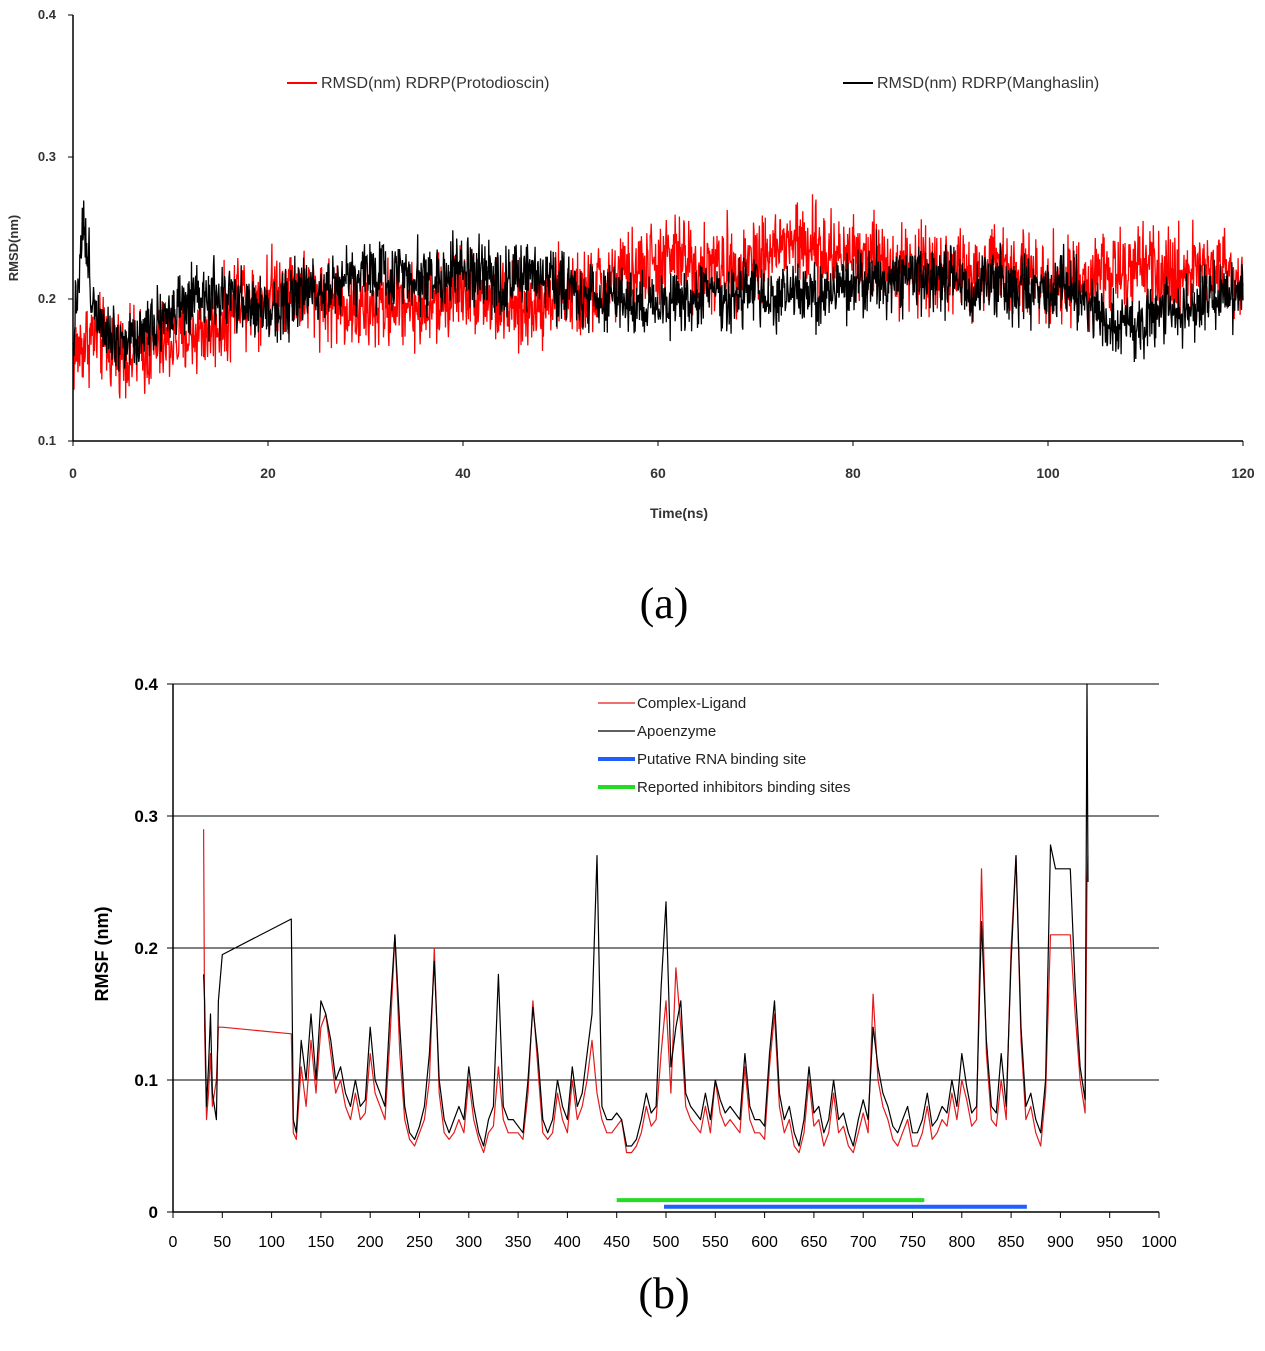 This screenshot has width=1265, height=1351. I want to click on x-tick-label: 80, so click(853, 473).